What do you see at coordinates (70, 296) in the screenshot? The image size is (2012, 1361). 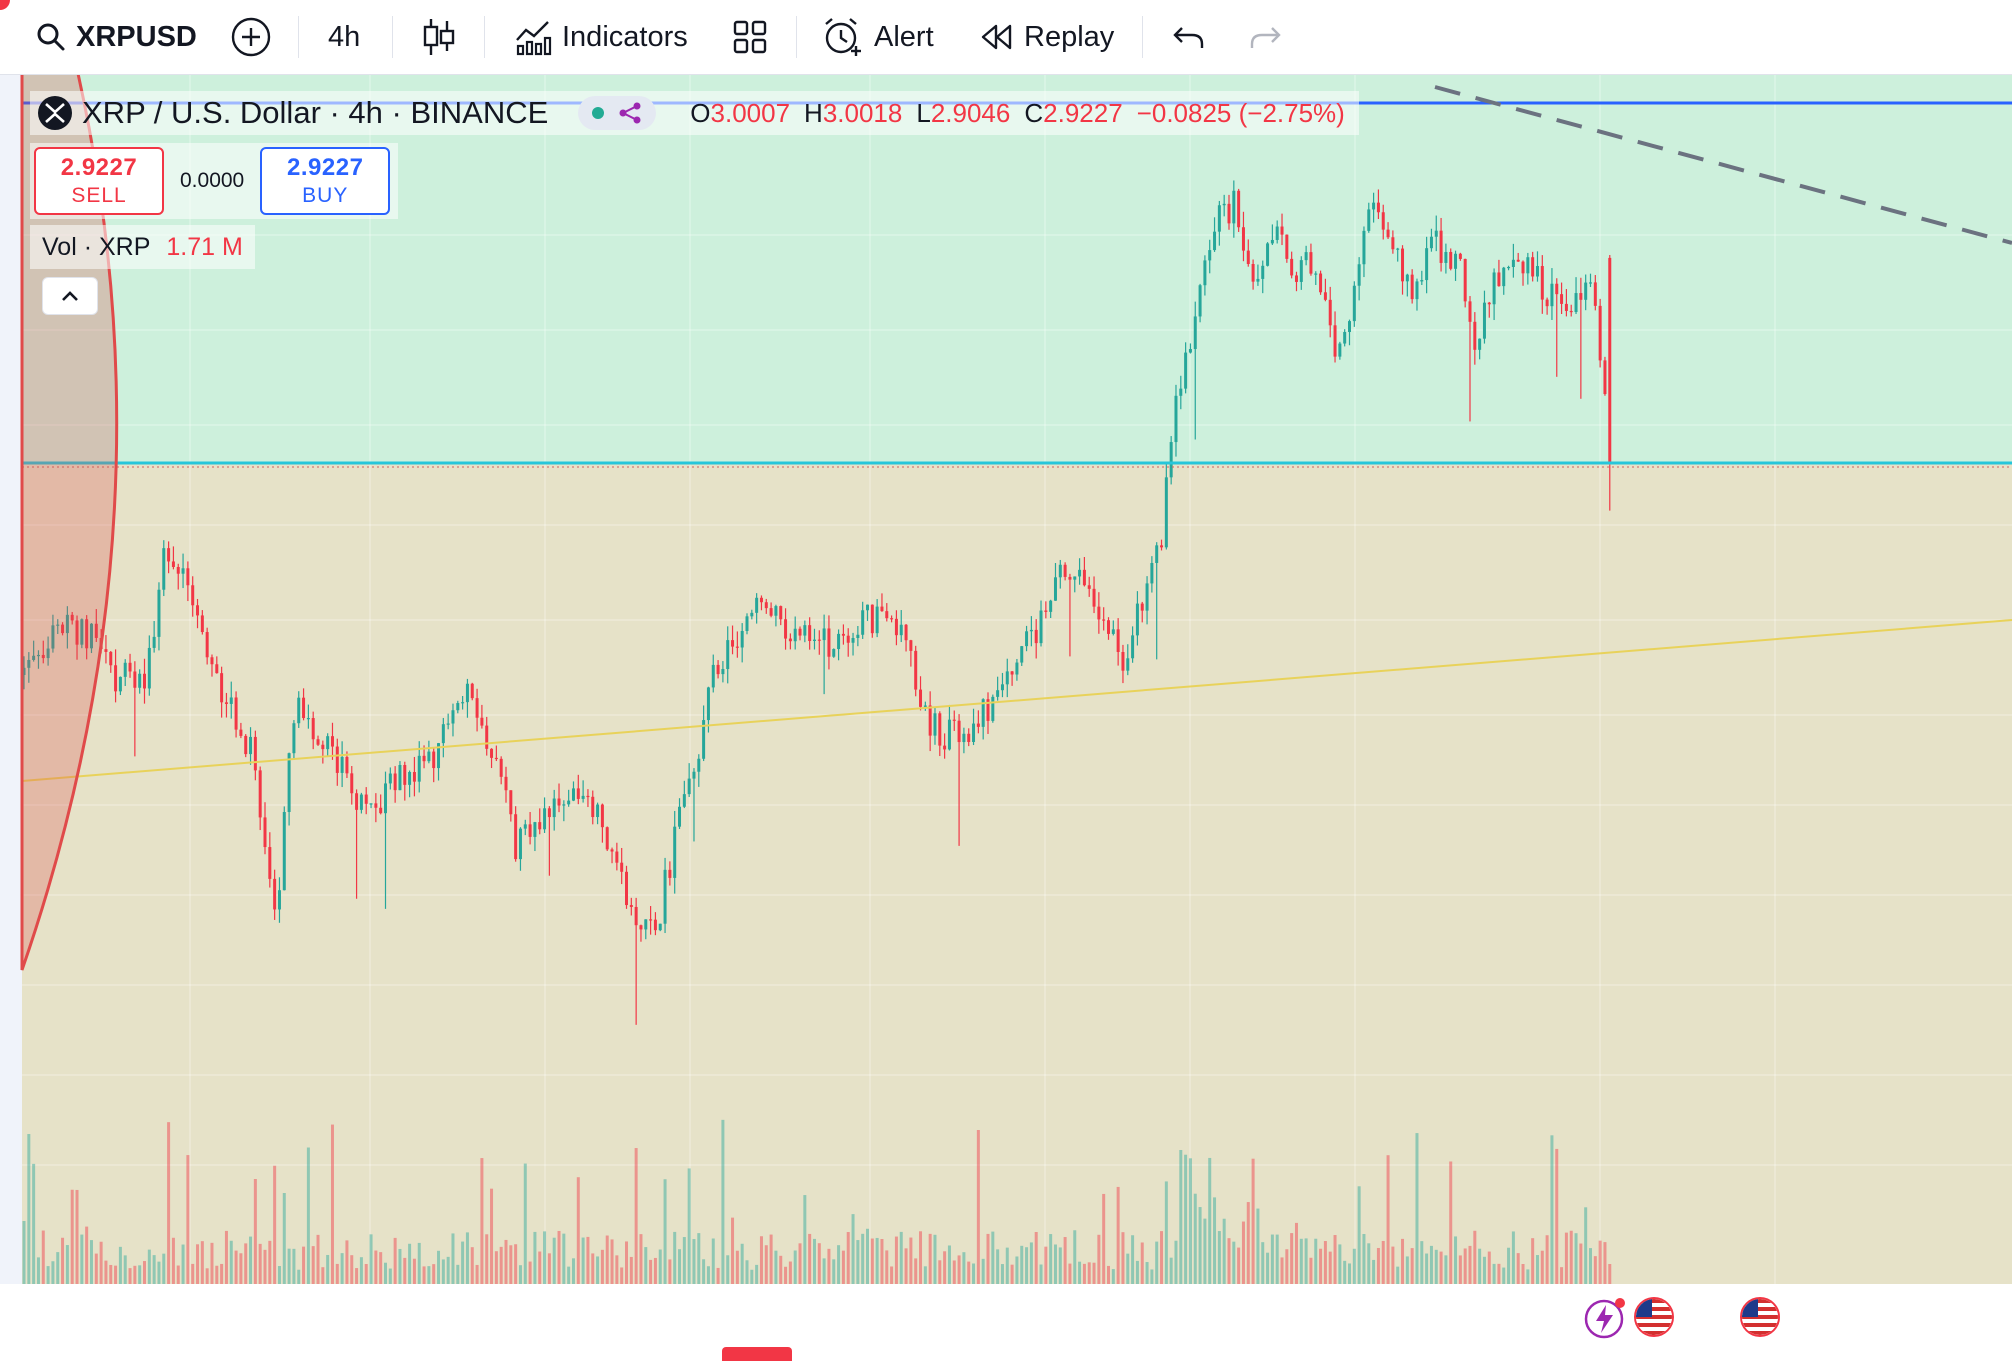 I see `collapse-legend-button` at bounding box center [70, 296].